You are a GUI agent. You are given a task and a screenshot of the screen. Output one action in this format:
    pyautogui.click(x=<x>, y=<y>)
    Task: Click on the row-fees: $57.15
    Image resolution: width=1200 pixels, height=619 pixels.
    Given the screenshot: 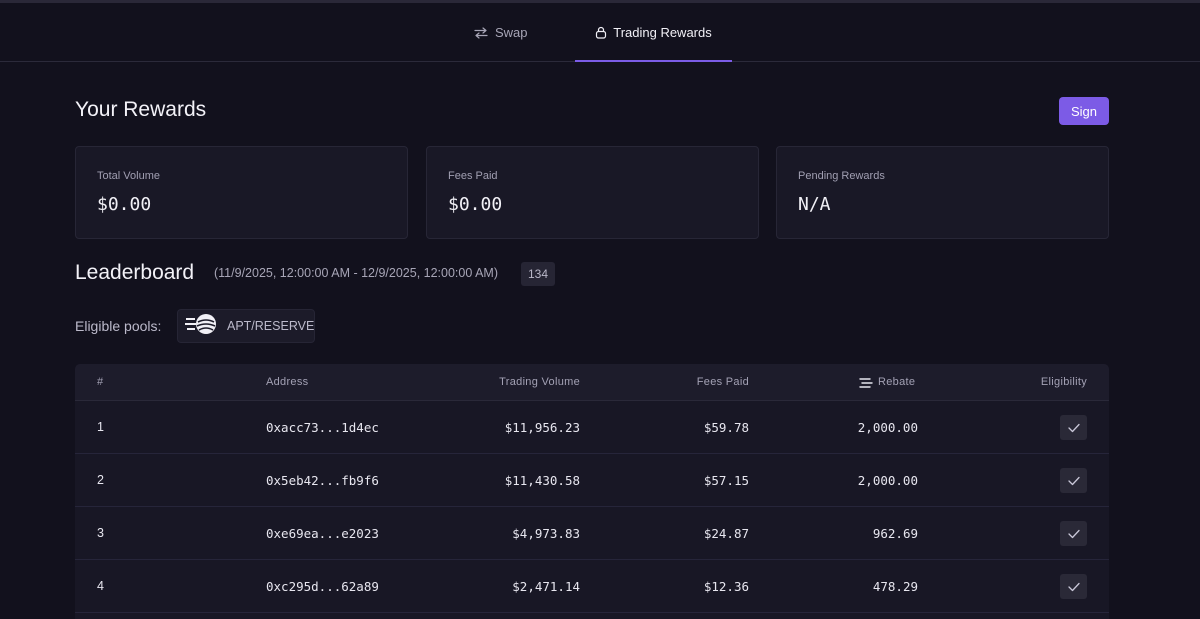 What is the action you would take?
    pyautogui.click(x=726, y=480)
    